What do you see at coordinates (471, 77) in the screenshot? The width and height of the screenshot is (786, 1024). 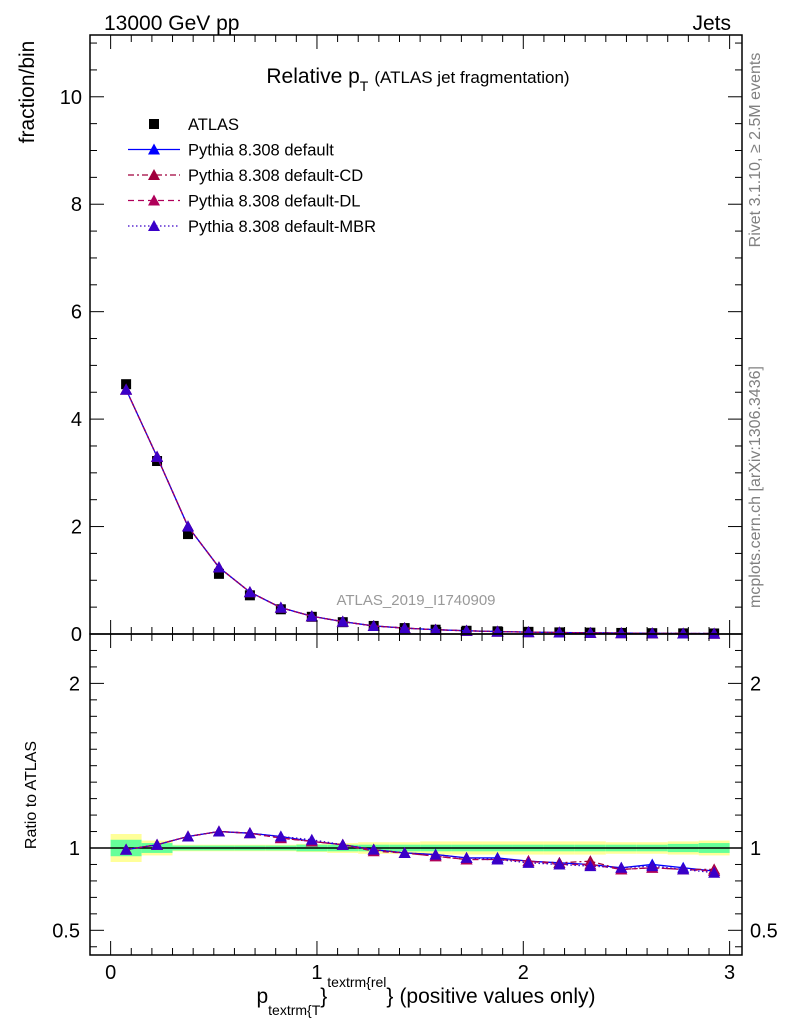 I see `title-paren: (ATLAS jet fragmentation)` at bounding box center [471, 77].